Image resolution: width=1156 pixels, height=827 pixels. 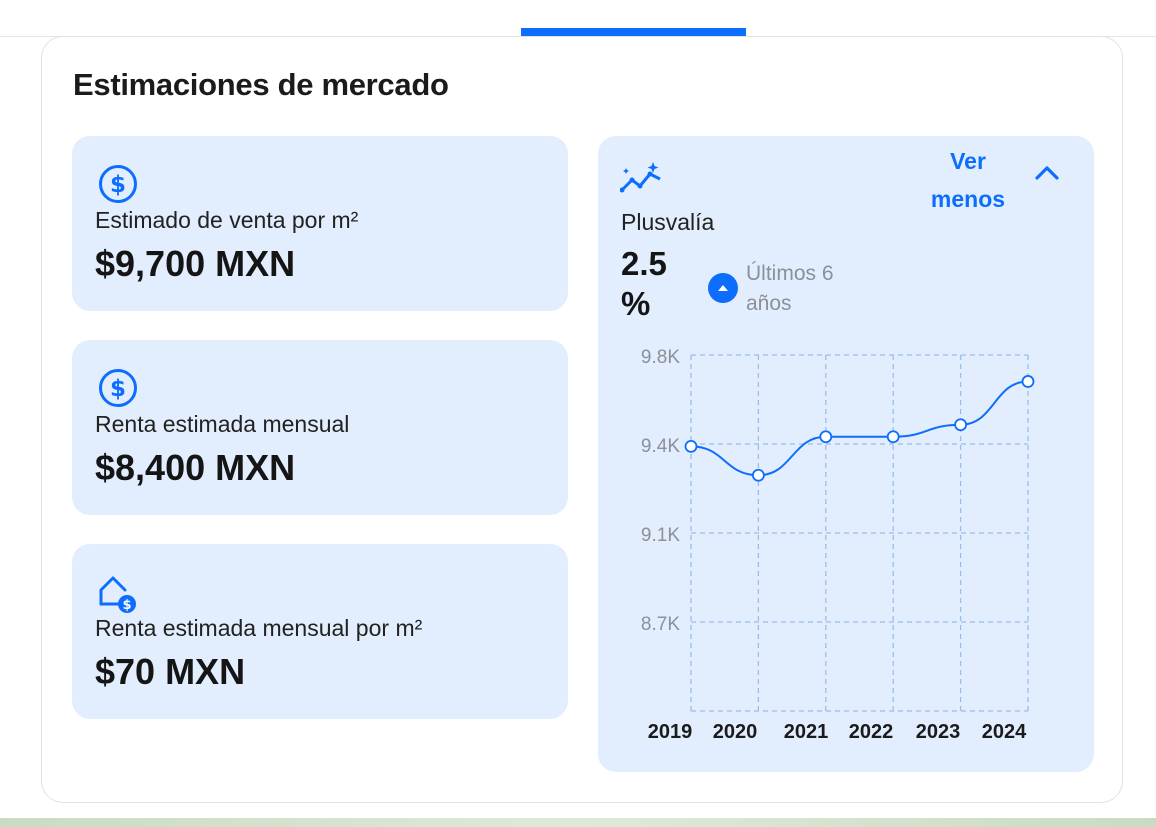 What do you see at coordinates (1004, 732) in the screenshot?
I see `x-tick-label: 2024` at bounding box center [1004, 732].